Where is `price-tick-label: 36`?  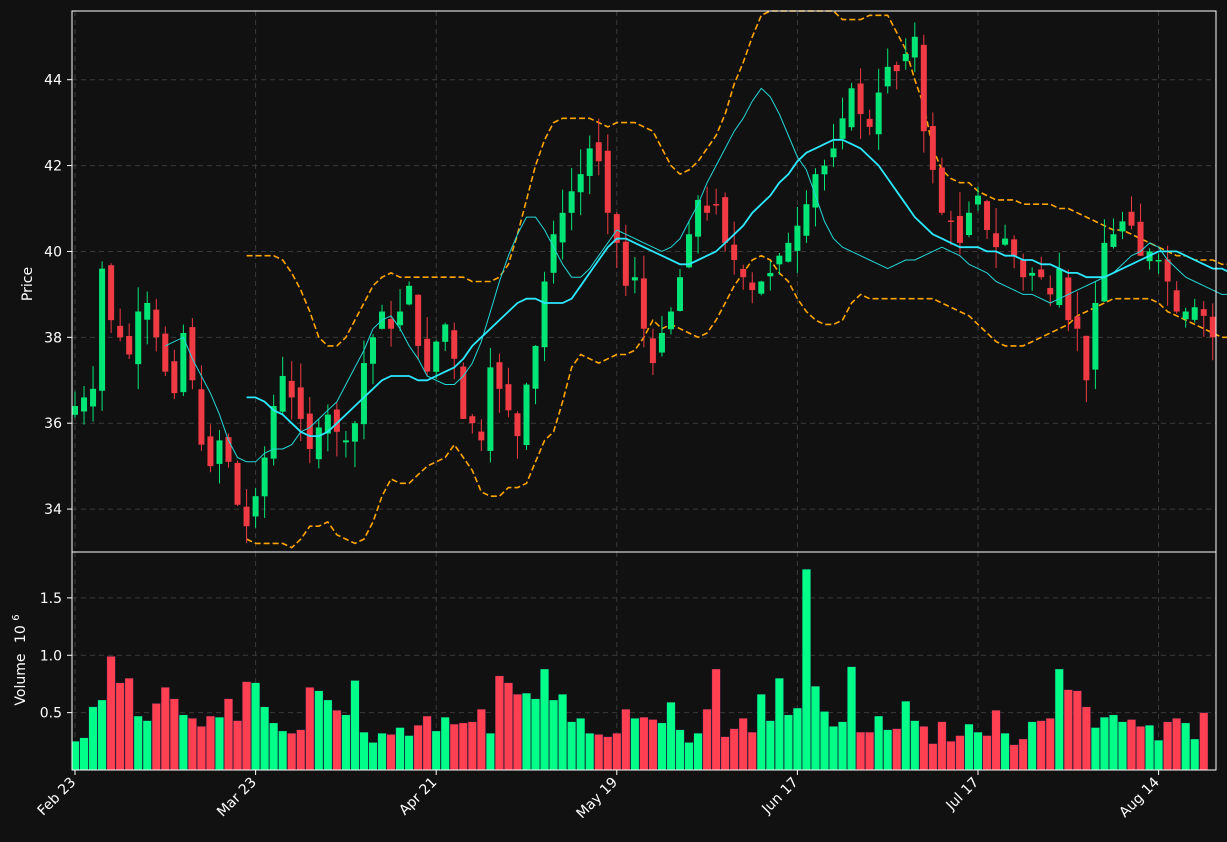
price-tick-label: 36 is located at coordinates (53, 424).